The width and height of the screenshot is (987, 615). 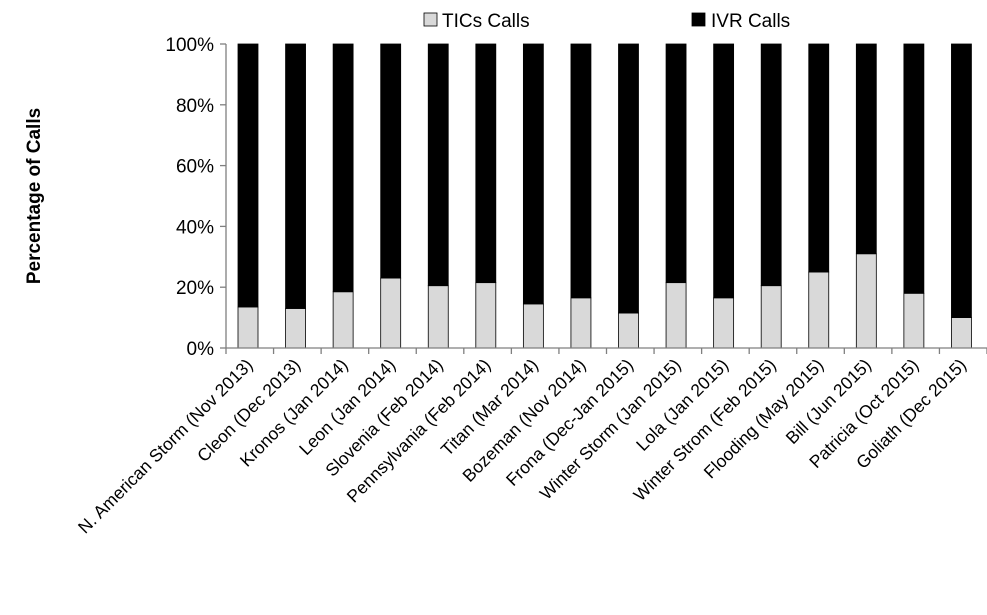 I want to click on legend-swatch-tics, so click(x=430, y=19).